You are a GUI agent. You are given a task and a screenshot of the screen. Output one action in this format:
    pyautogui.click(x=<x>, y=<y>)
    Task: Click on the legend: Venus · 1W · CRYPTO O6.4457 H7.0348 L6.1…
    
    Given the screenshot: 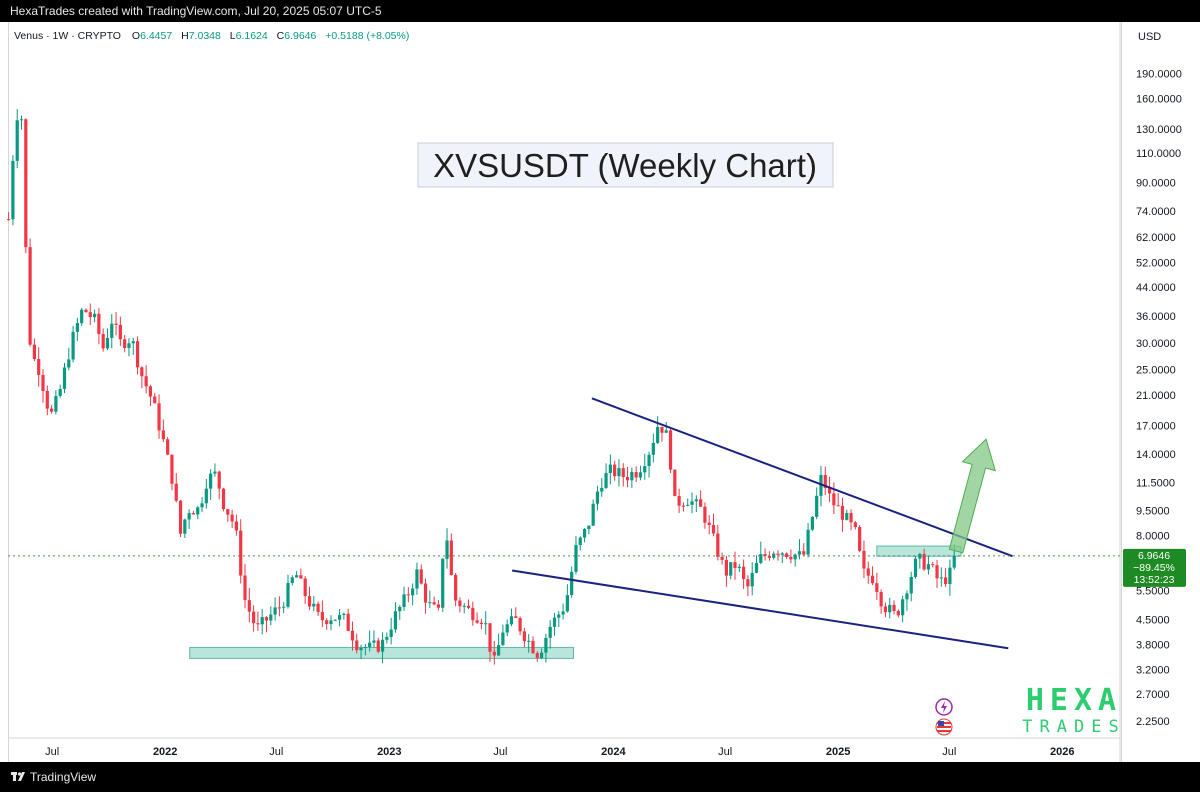 What is the action you would take?
    pyautogui.click(x=211, y=36)
    